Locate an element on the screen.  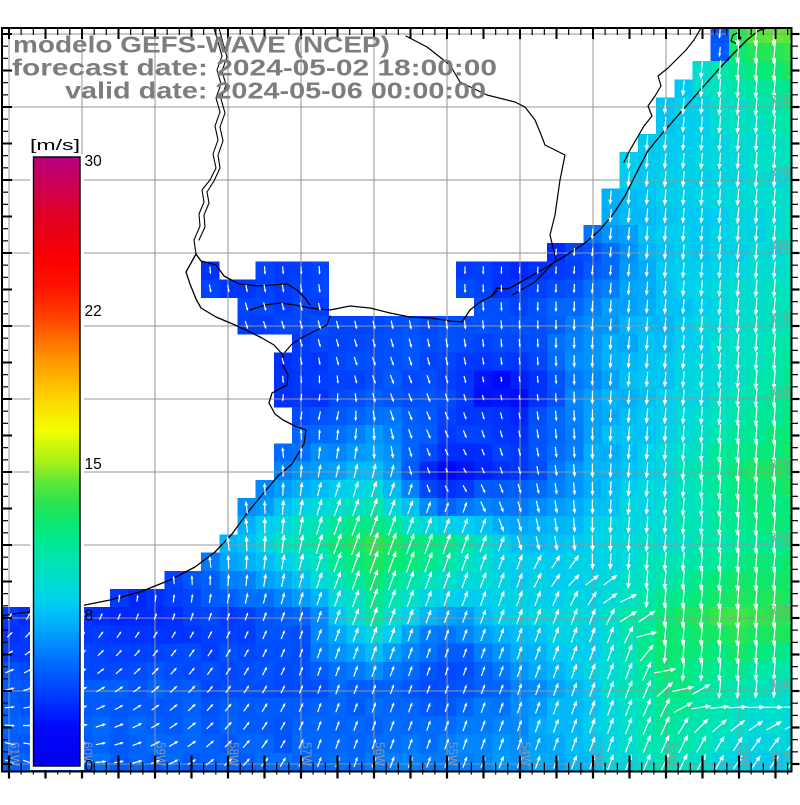
svg-text: 34S is located at coordinates (780, 245).